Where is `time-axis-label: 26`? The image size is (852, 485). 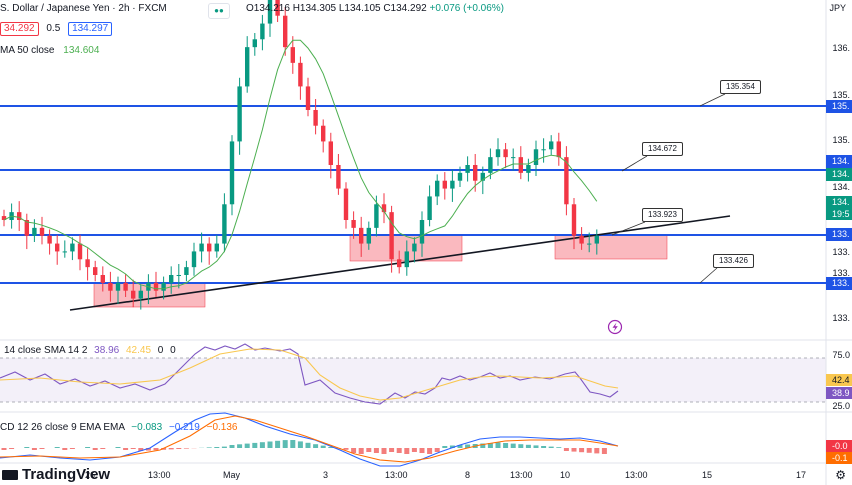 time-axis-label: 26 is located at coordinates (90, 475).